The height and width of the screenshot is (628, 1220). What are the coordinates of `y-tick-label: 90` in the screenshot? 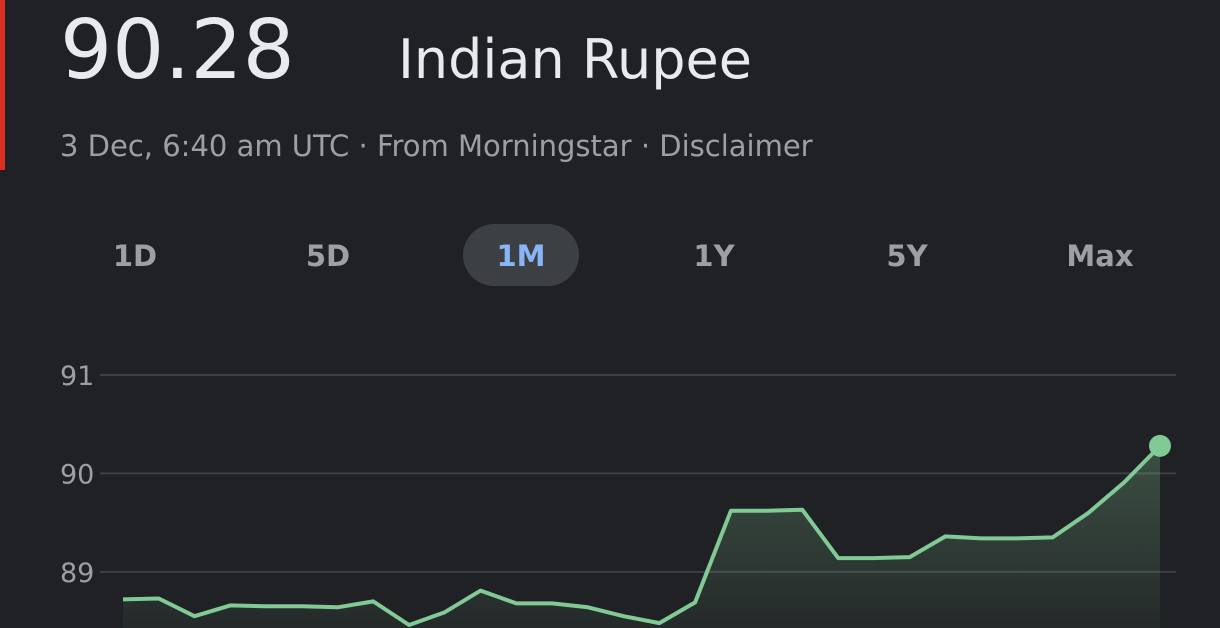 It's located at (77, 474).